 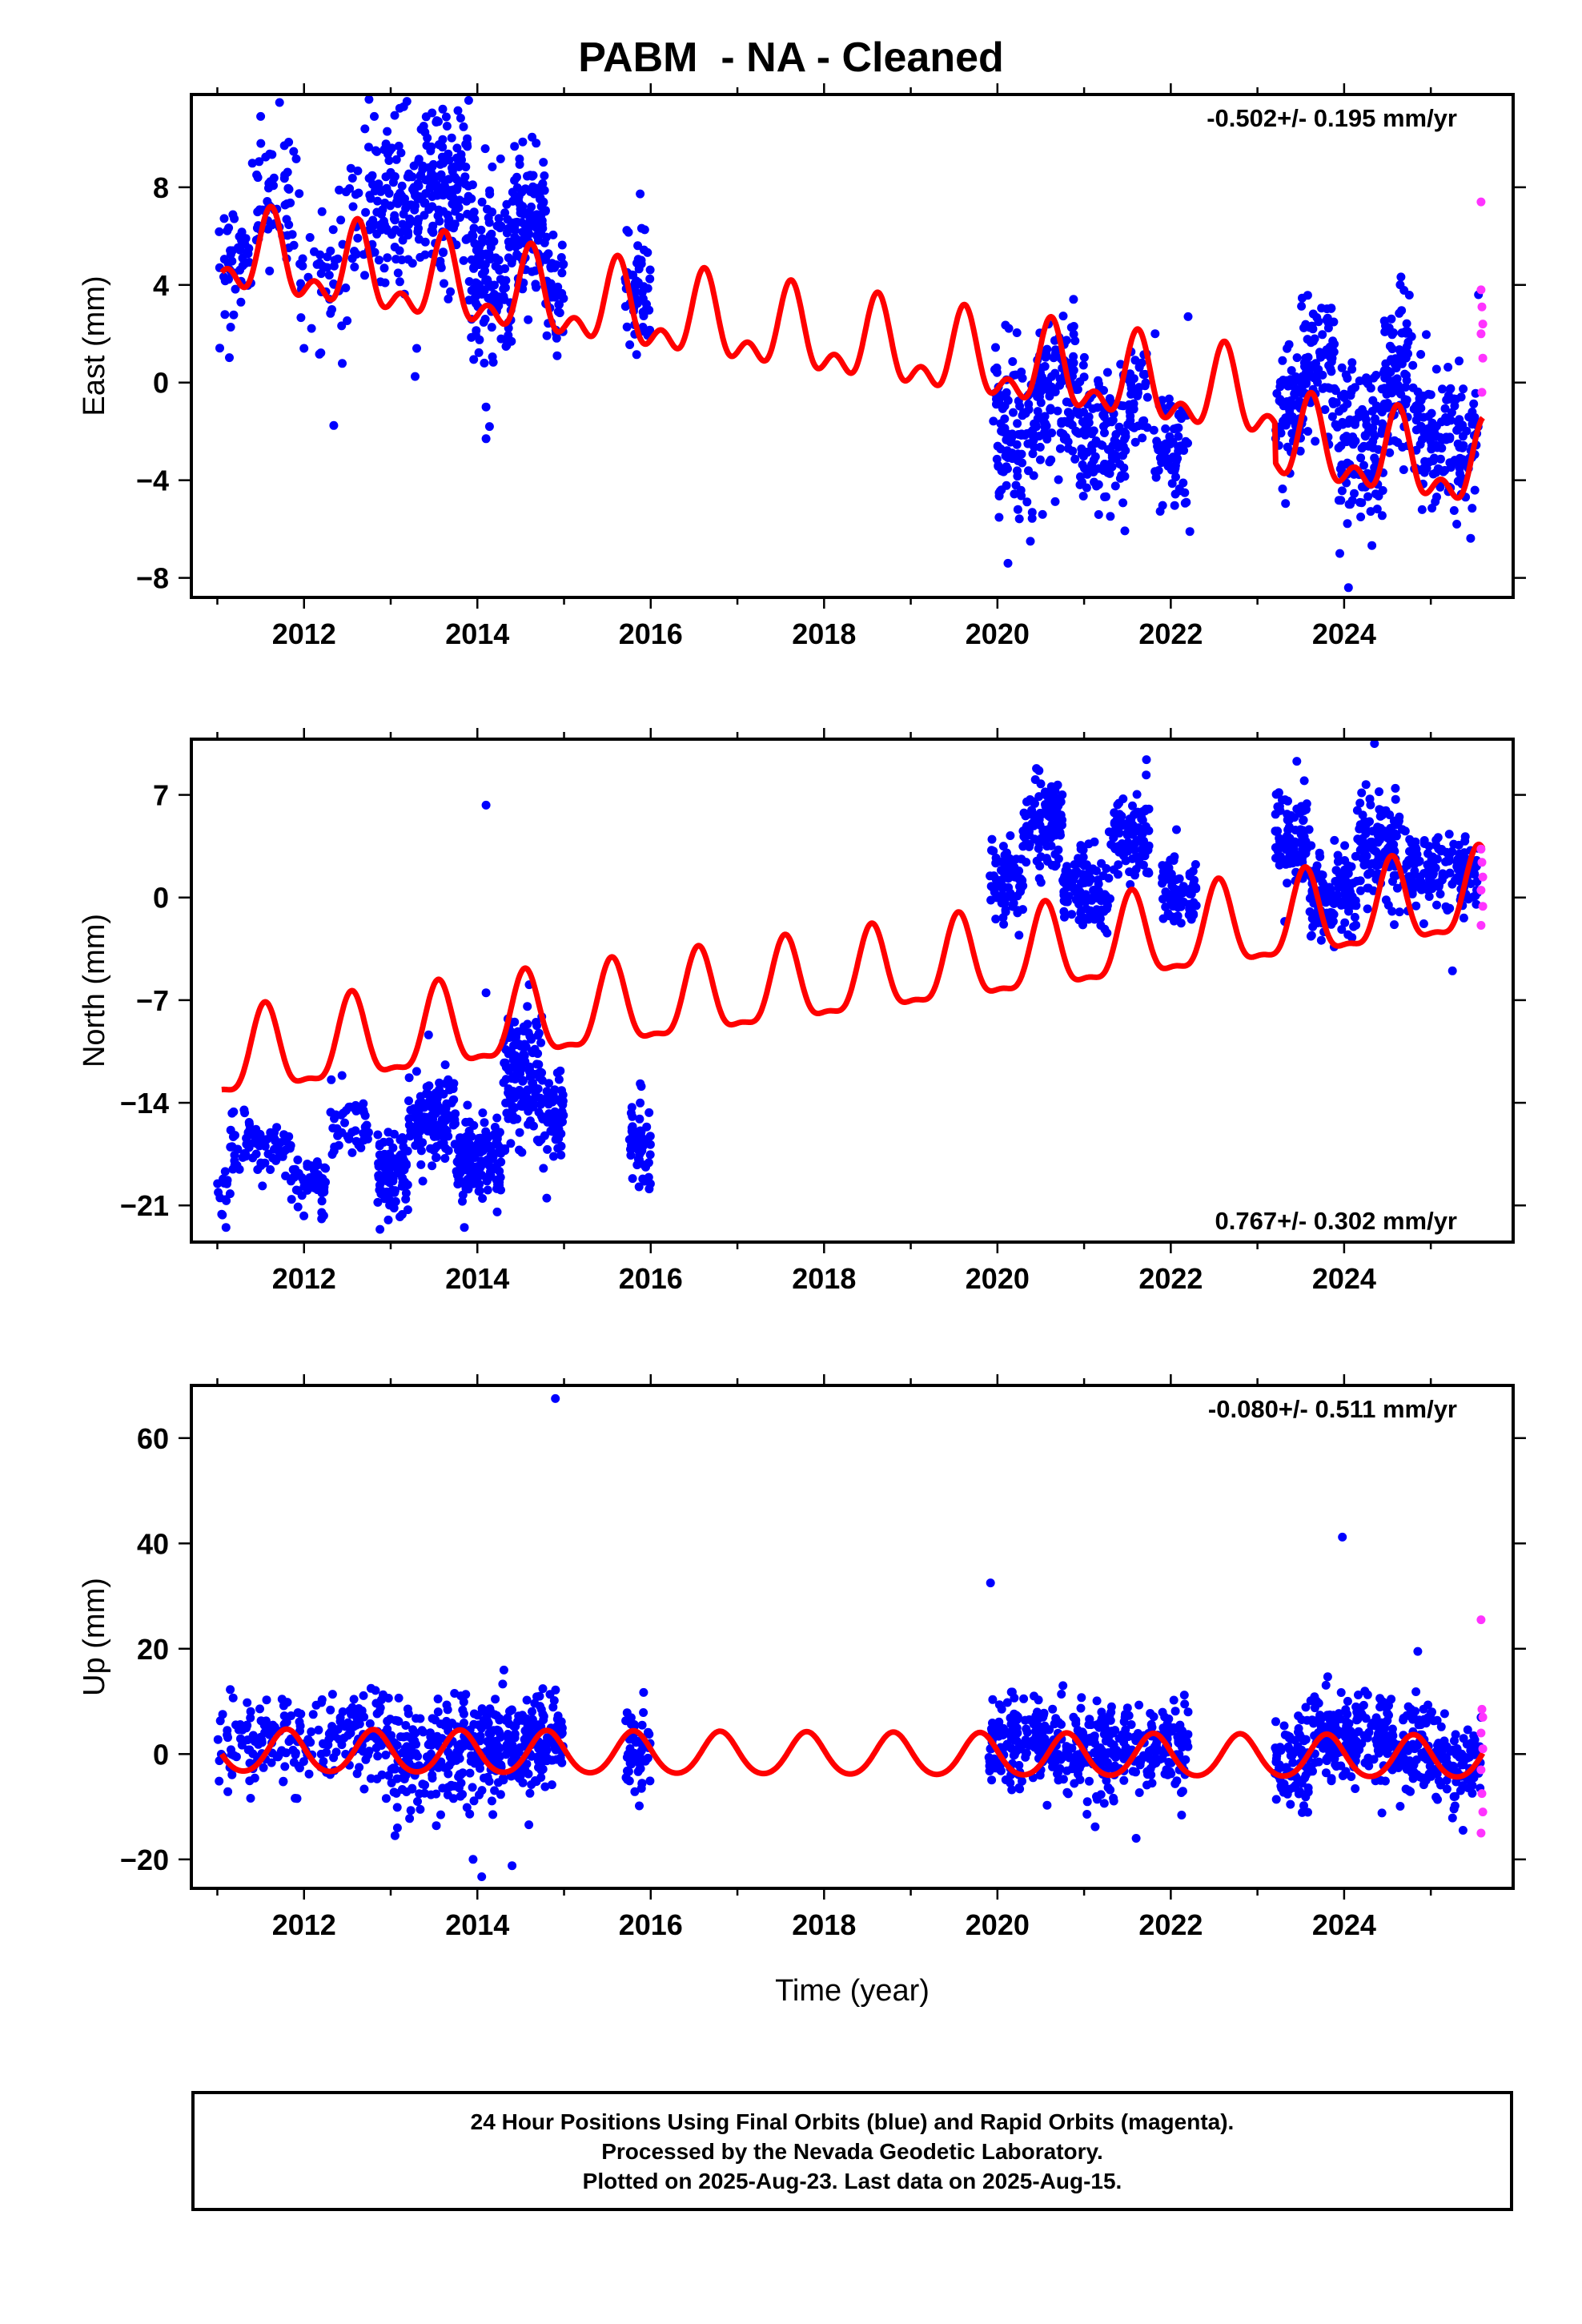 What do you see at coordinates (852, 352) in the screenshot?
I see `model-fit-line` at bounding box center [852, 352].